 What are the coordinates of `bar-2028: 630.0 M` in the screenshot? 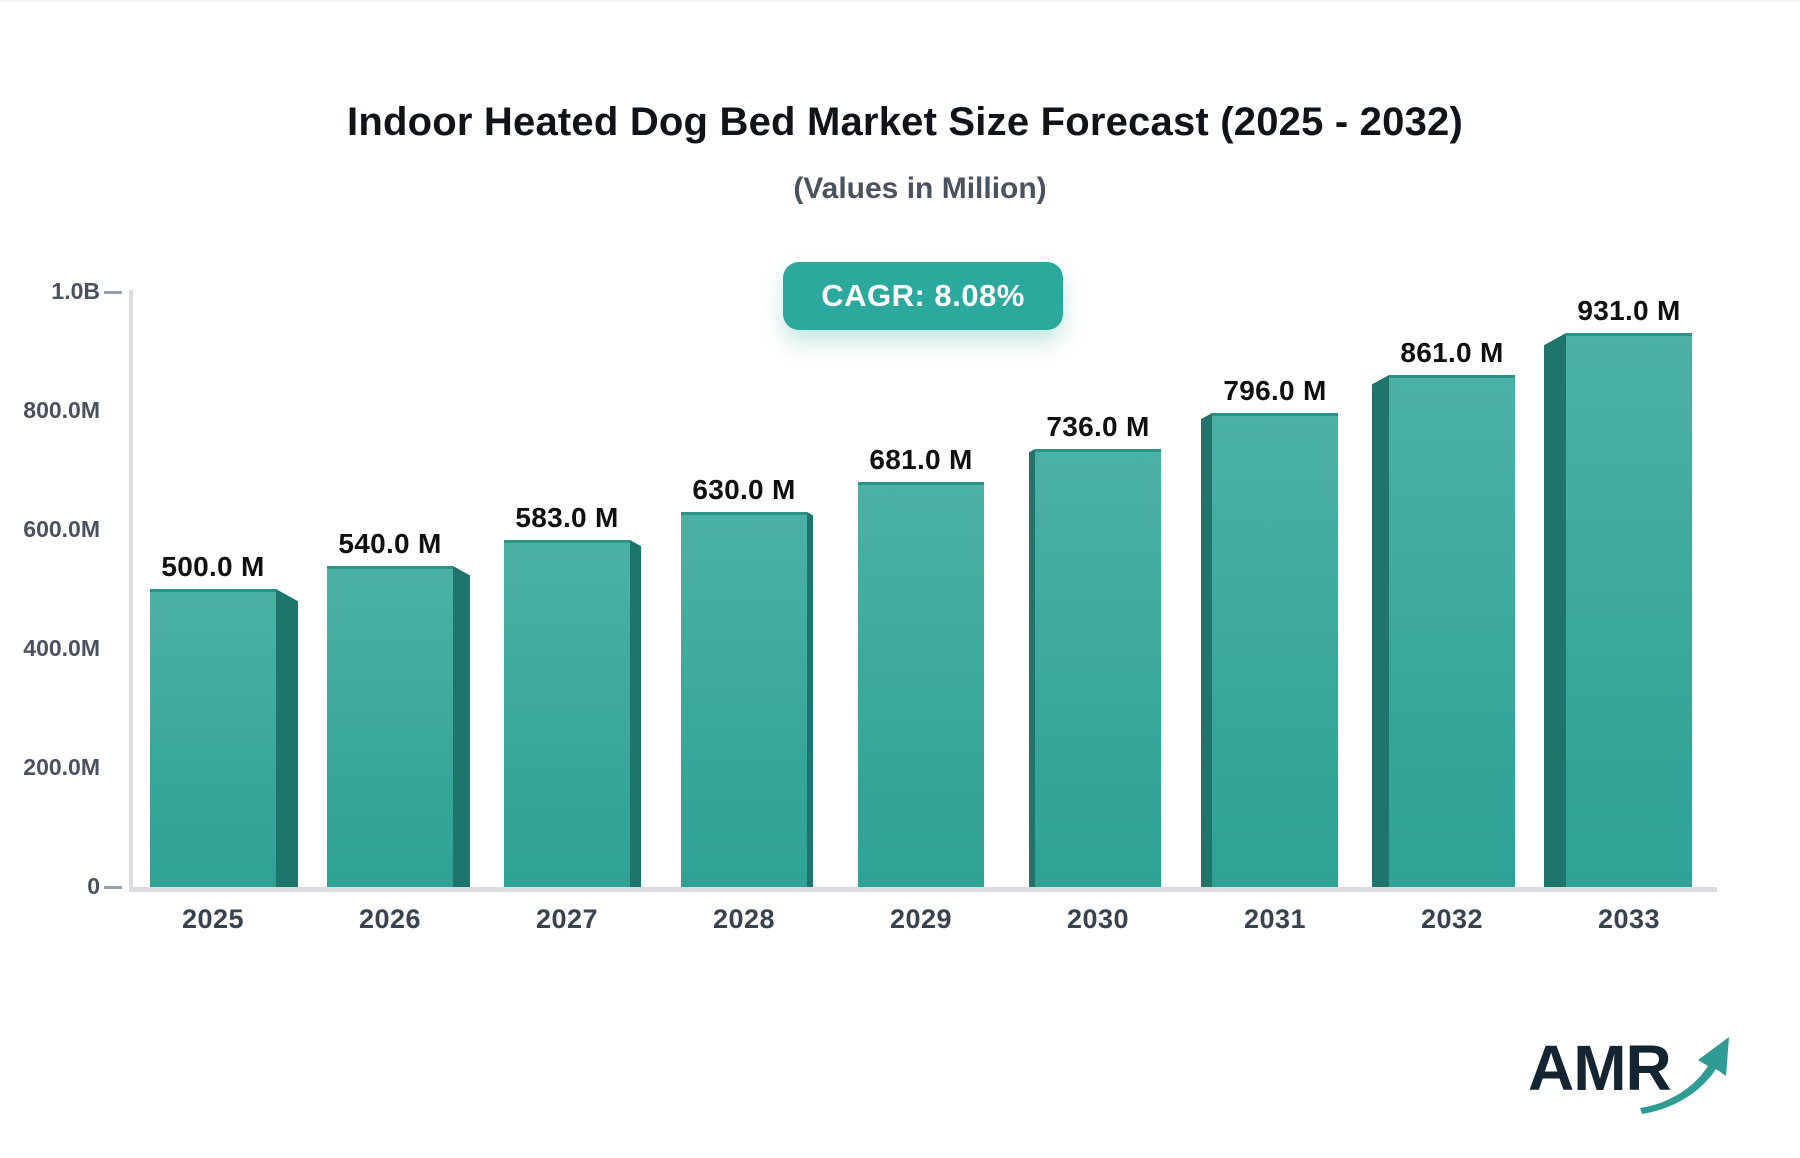 It's located at (747, 589).